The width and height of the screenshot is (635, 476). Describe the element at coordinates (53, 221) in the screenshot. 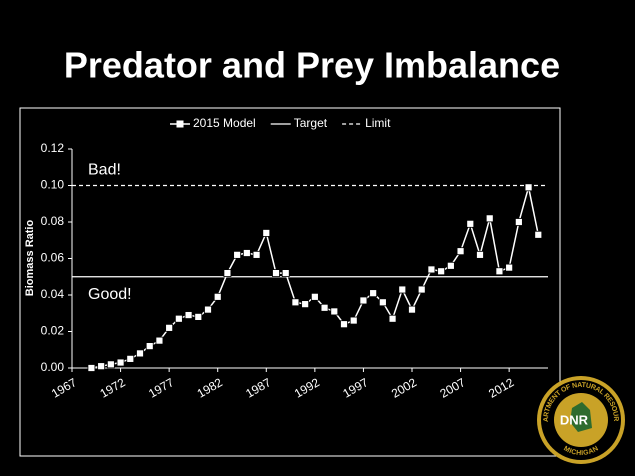

I see `y-tick-label: 0.08` at that location.